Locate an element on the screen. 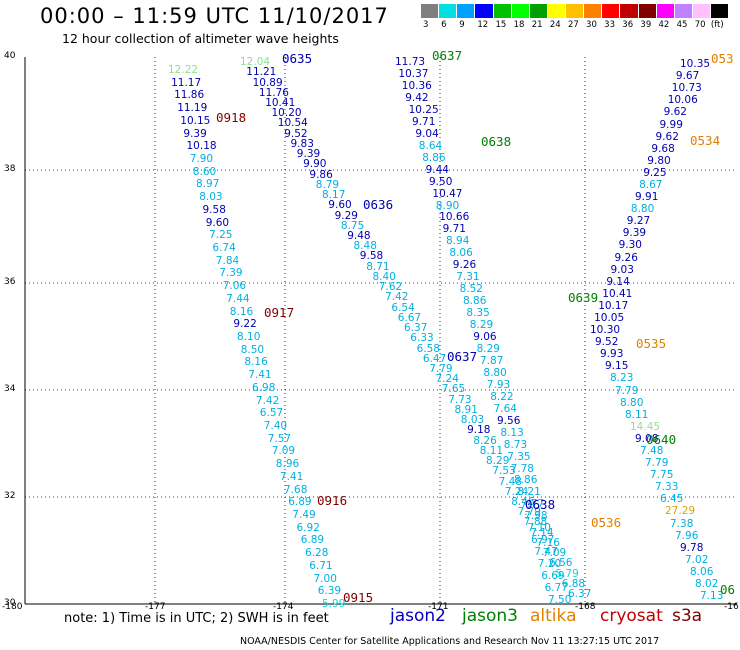  latitude-label: 32 is located at coordinates (10, 496).